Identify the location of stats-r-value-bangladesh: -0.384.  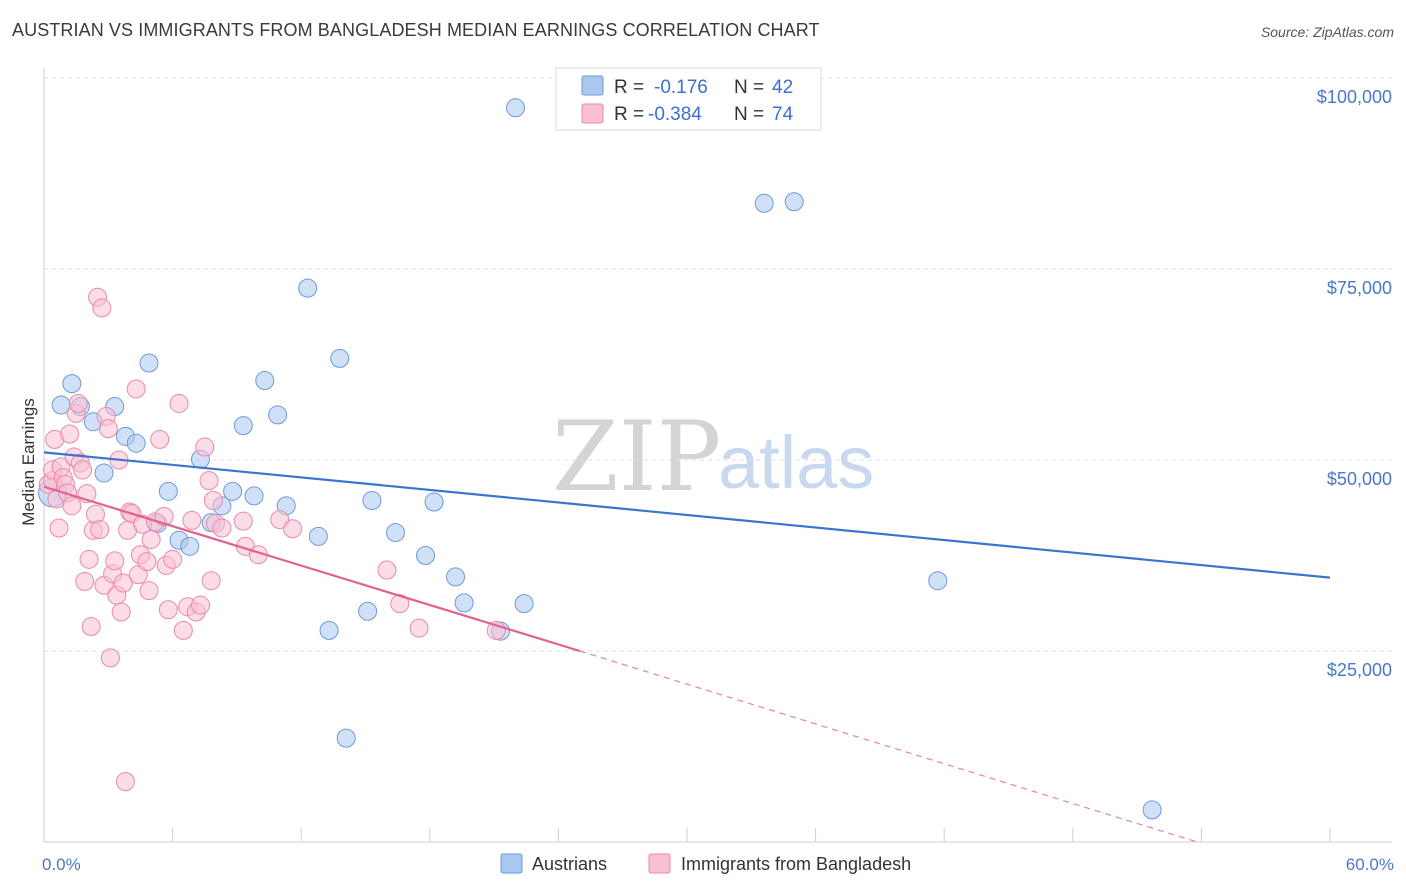
(675, 114).